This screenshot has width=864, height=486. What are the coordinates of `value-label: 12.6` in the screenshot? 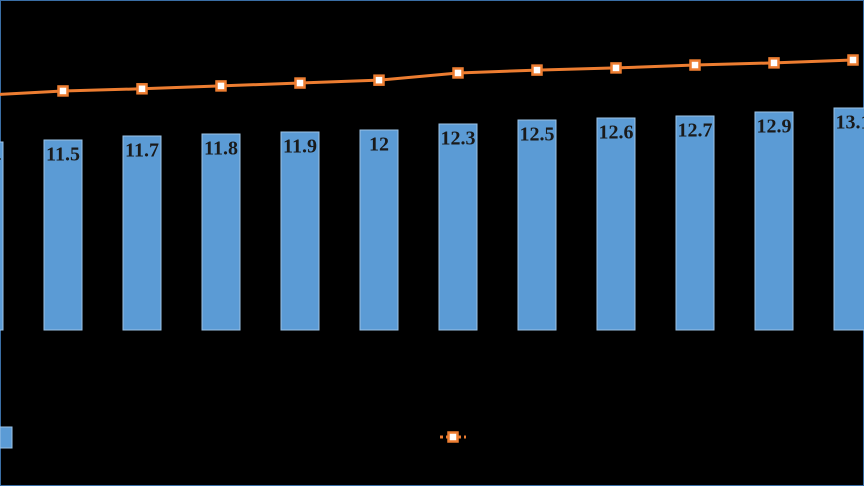 It's located at (616, 133).